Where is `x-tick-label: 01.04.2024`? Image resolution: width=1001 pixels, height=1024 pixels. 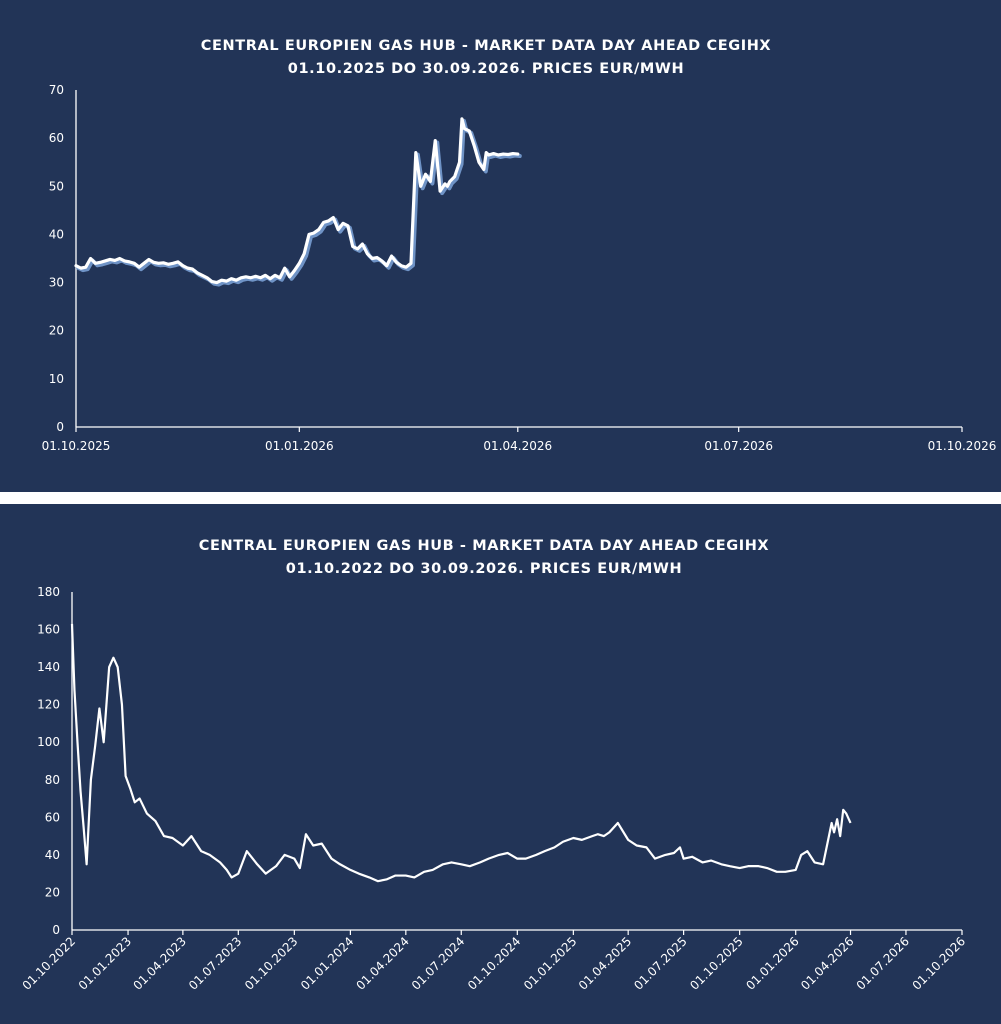
x-tick-label: 01.04.2024 is located at coordinates (382, 963).